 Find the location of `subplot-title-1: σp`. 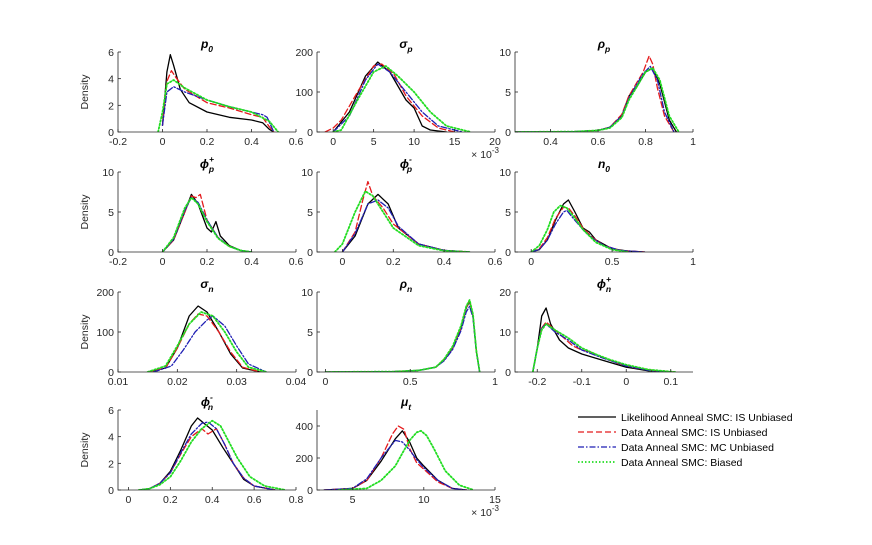

subplot-title-1: σp is located at coordinates (405, 45).